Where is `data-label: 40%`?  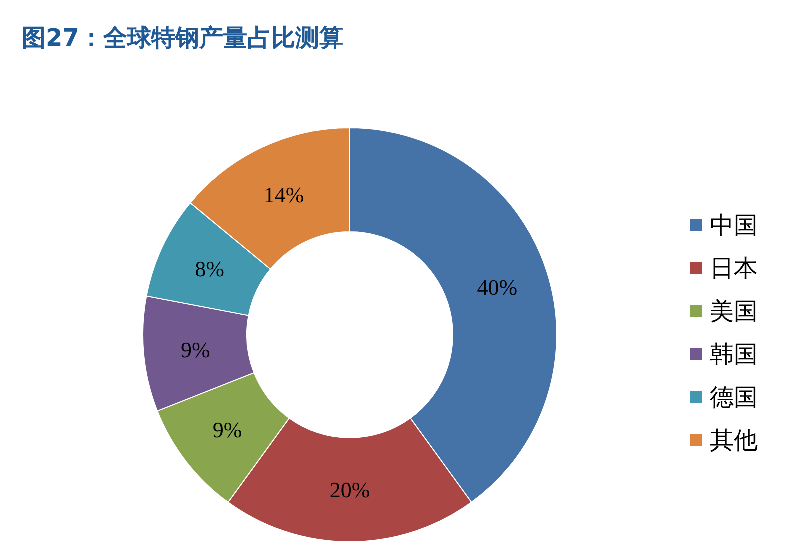 data-label: 40% is located at coordinates (497, 287).